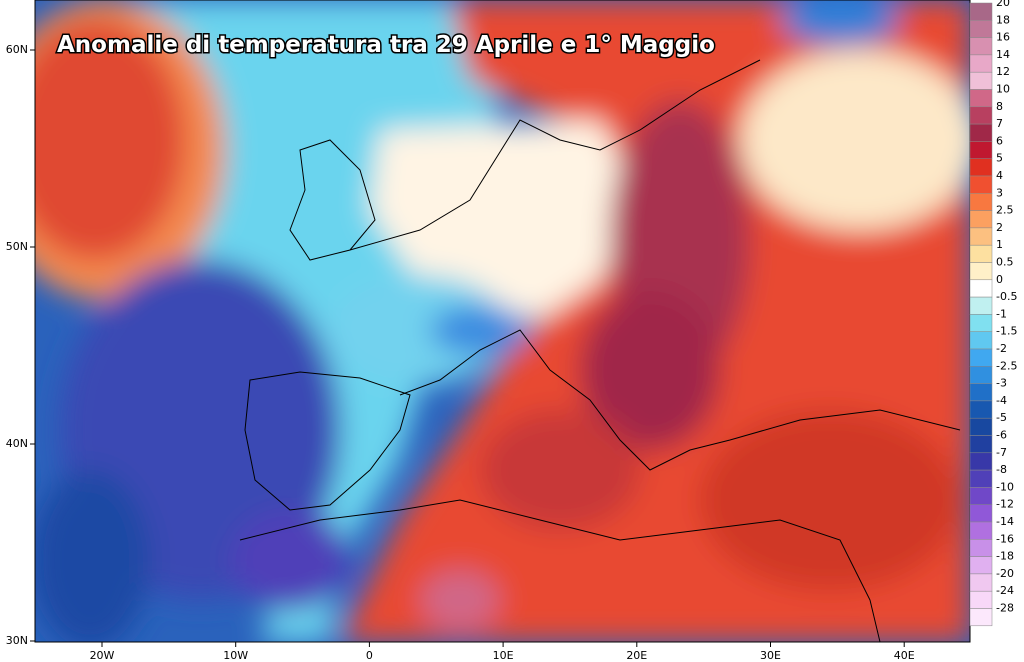  Describe the element at coordinates (1005, 538) in the screenshot. I see `legend-label: -16` at that location.